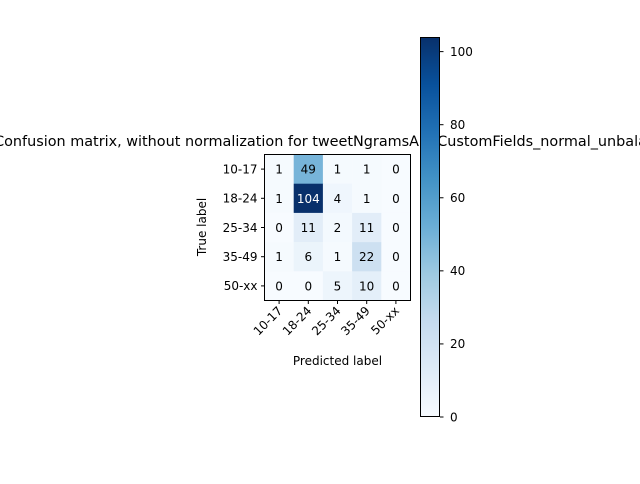 This screenshot has width=640, height=484. I want to click on cell-value-label: 5, so click(338, 286).